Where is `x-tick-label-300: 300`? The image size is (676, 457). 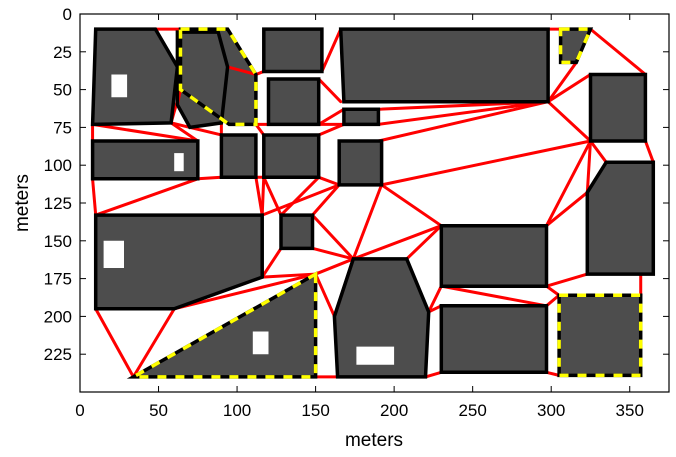 x-tick-label-300: 300 is located at coordinates (551, 410).